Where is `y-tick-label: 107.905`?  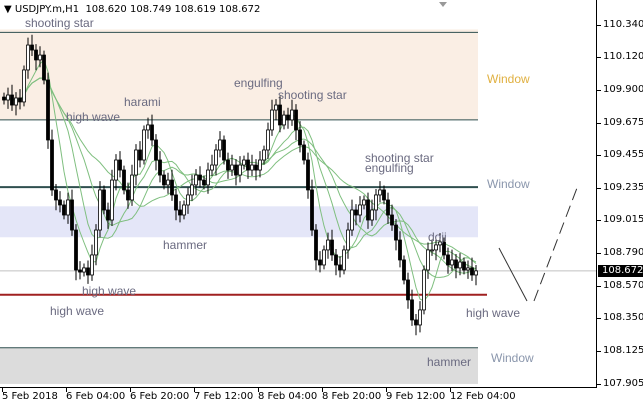 y-tick-label: 107.905 is located at coordinates (623, 383).